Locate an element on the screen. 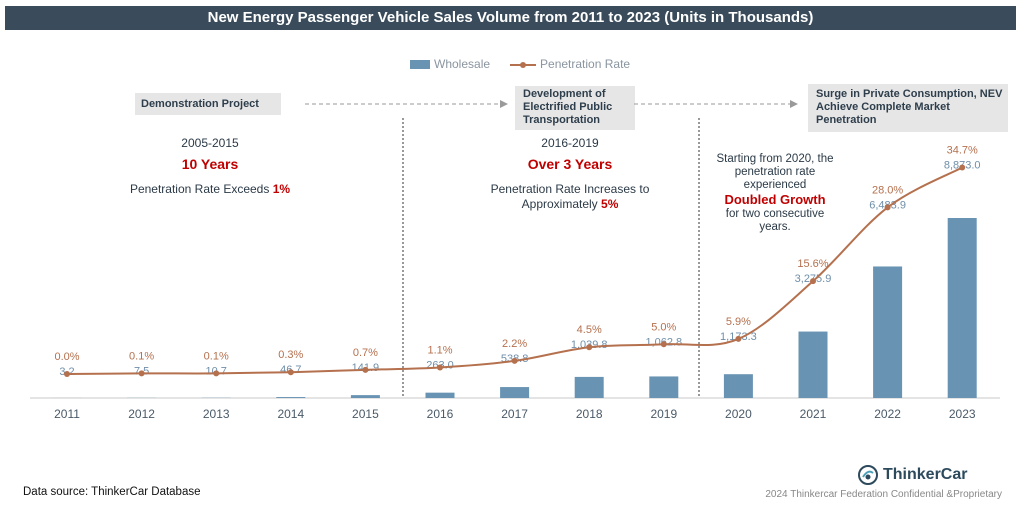 This screenshot has width=1024, height=506. legend-item-wholesale: Wholesale is located at coordinates (450, 64).